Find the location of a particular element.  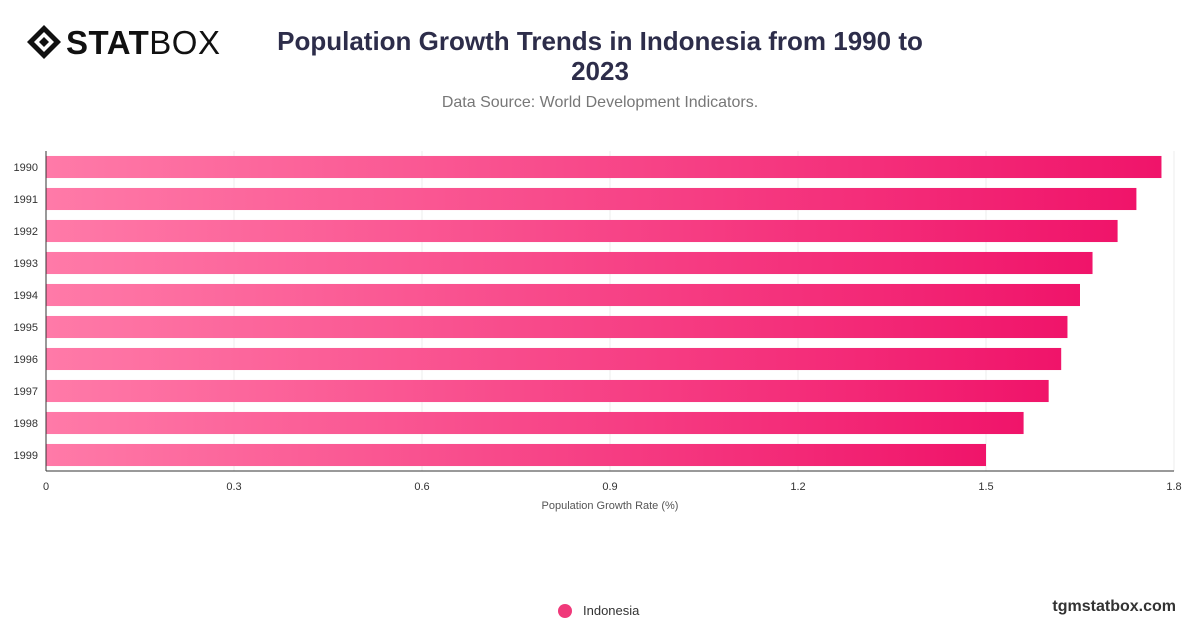

x-tick-label: 0.3 is located at coordinates (233, 487).